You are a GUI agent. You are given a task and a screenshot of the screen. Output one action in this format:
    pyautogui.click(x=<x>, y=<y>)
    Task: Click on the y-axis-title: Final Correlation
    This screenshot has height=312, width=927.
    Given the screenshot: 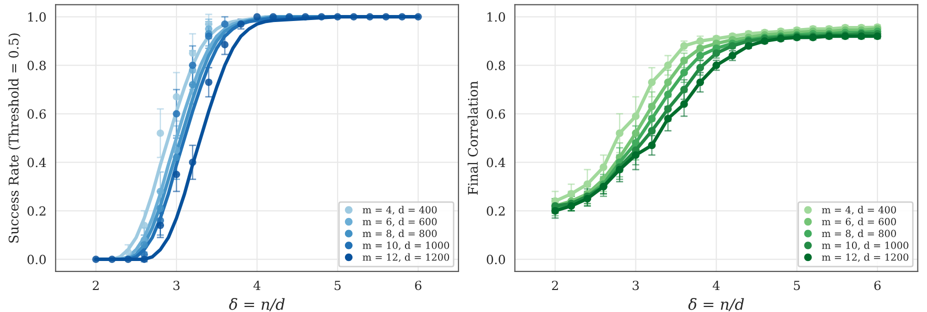 What is the action you would take?
    pyautogui.click(x=473, y=138)
    